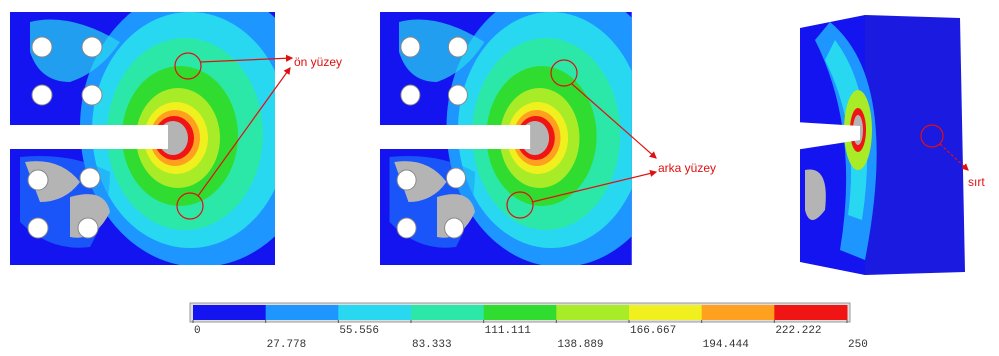 This screenshot has height=356, width=999. Describe the element at coordinates (318, 62) in the screenshot. I see `annotation: ön yüzey` at that location.